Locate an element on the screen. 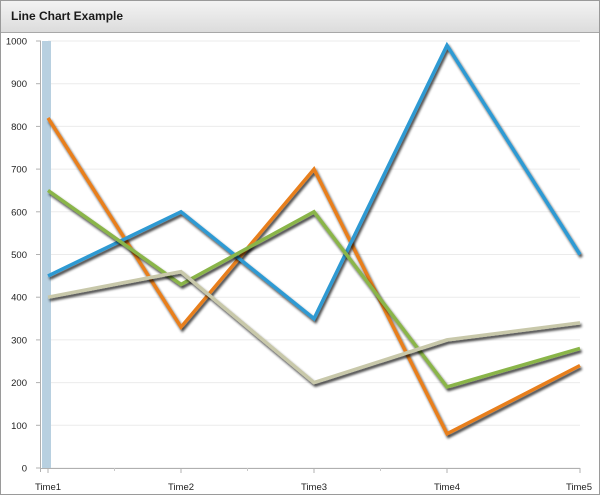 Image resolution: width=600 pixels, height=495 pixels. x-tick-label: Time4 is located at coordinates (447, 487).